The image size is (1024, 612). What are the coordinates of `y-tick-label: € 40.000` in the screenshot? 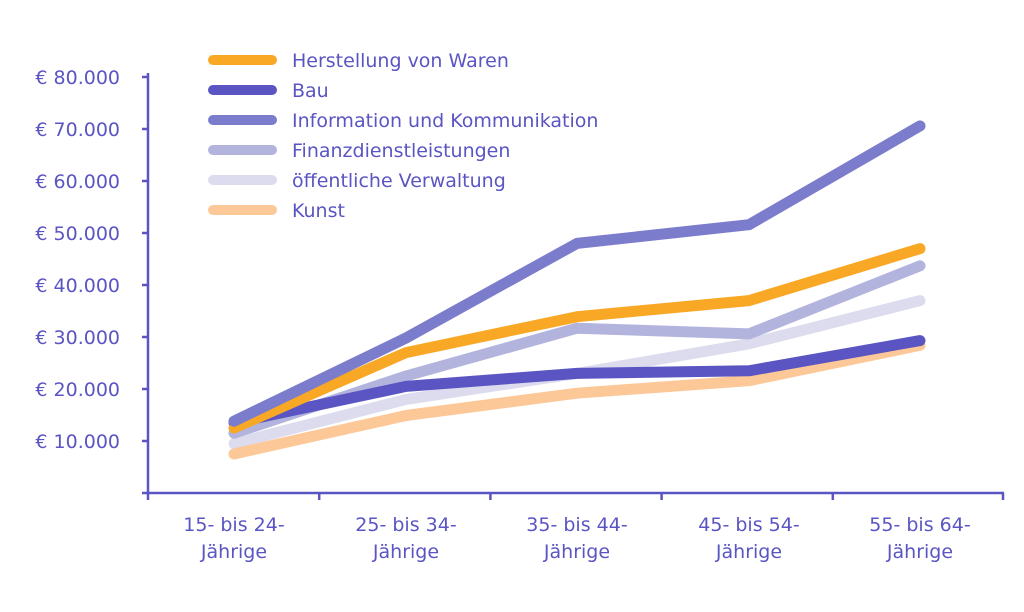 It's located at (77, 286).